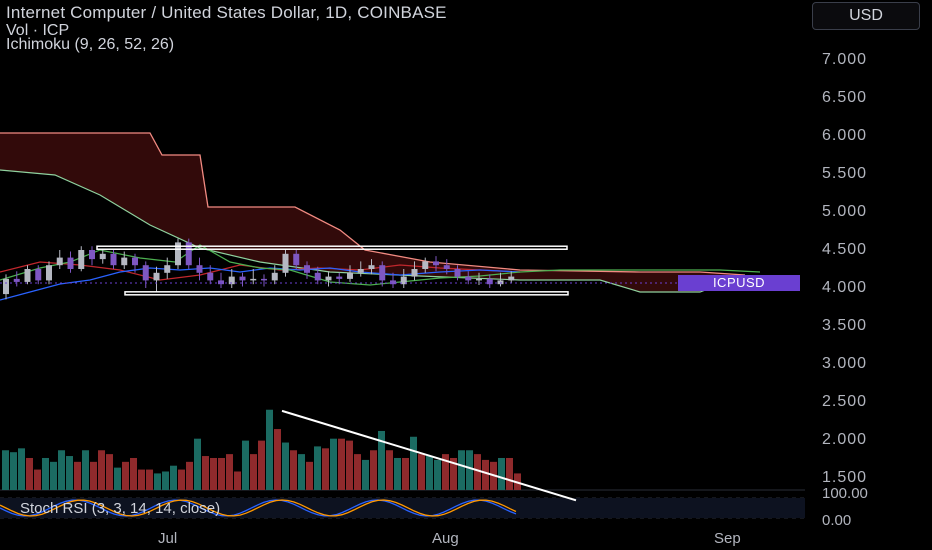 The height and width of the screenshot is (550, 932). What do you see at coordinates (346, 293) in the screenshot?
I see `range-support-line` at bounding box center [346, 293].